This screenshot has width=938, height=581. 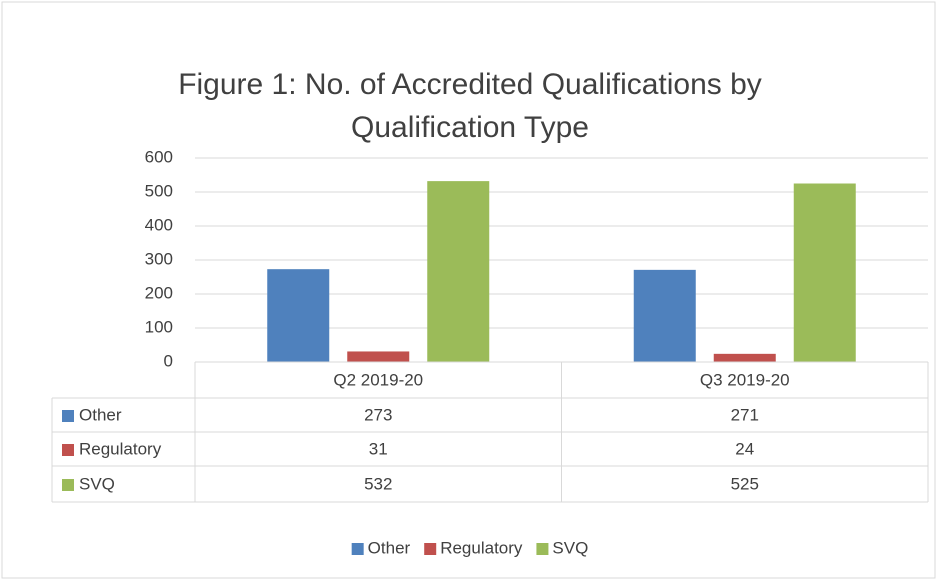 I want to click on x-tick-label: Q2 2019-20, so click(x=378, y=379).